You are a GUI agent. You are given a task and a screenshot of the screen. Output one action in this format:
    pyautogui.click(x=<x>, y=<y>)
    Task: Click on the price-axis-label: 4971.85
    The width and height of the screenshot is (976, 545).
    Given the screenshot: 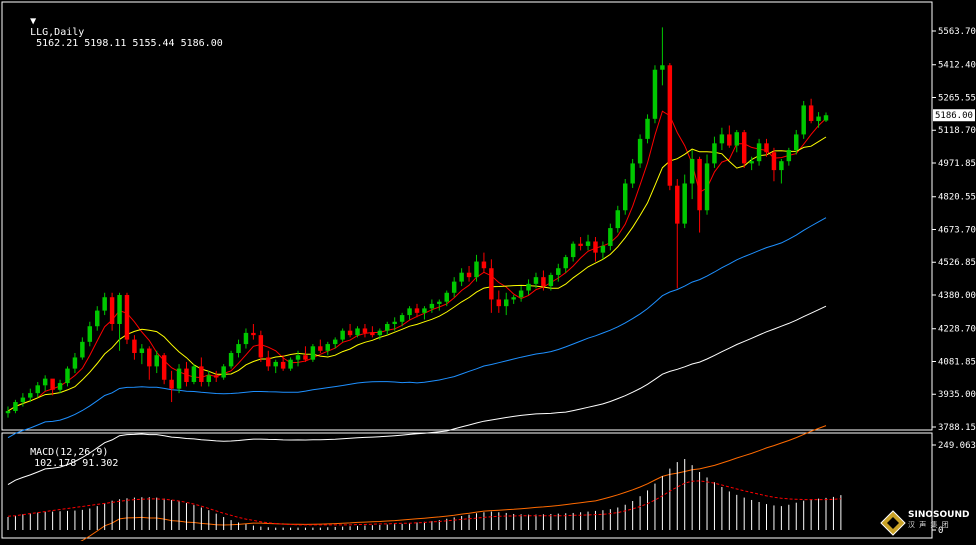 What is the action you would take?
    pyautogui.click(x=957, y=164)
    